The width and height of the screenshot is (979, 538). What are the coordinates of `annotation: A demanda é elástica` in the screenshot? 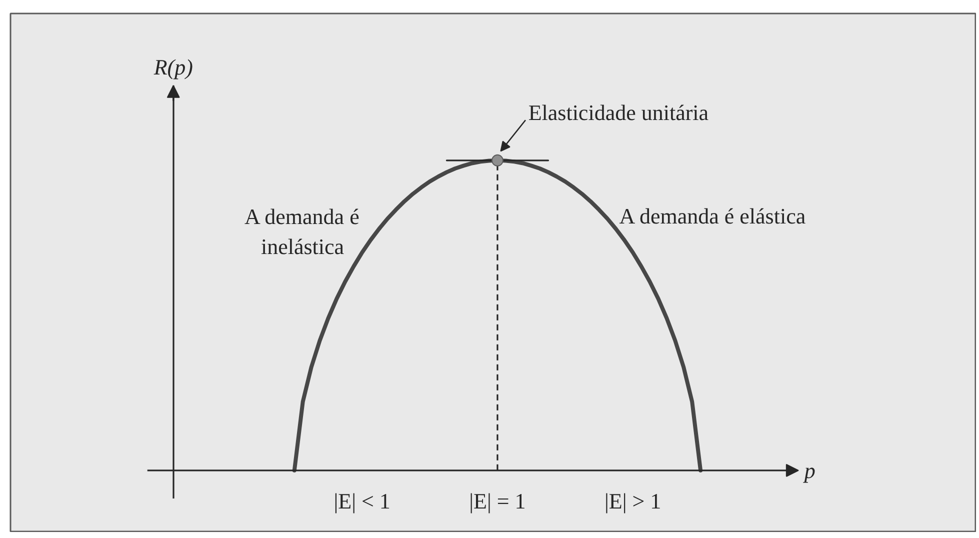 It's located at (712, 216).